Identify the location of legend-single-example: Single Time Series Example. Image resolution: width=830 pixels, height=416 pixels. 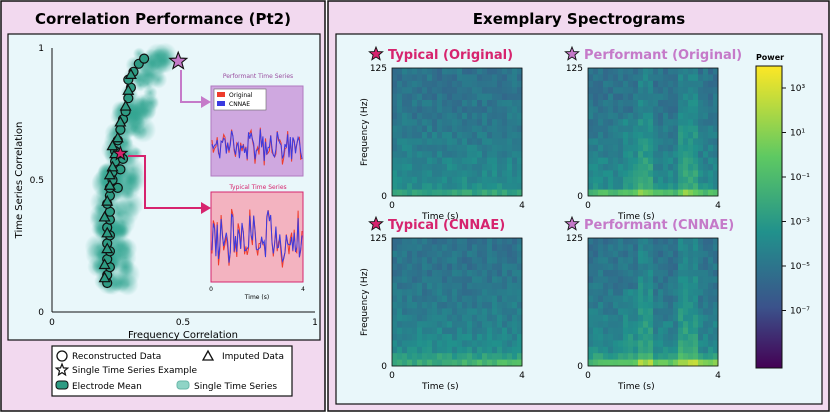
(134, 371).